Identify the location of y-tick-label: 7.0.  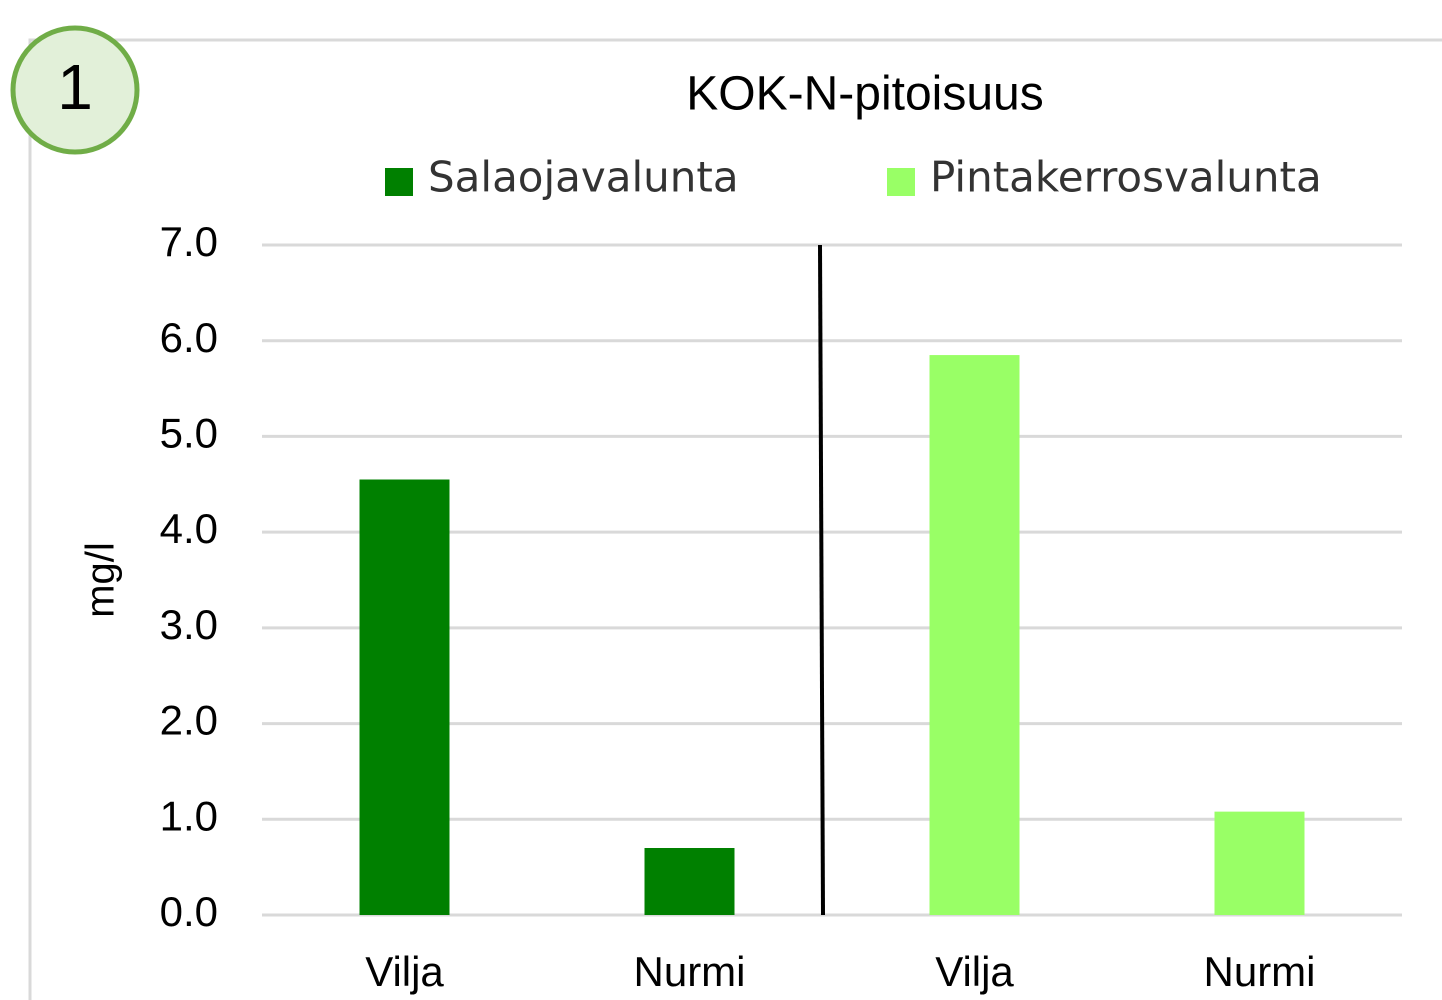
(189, 241).